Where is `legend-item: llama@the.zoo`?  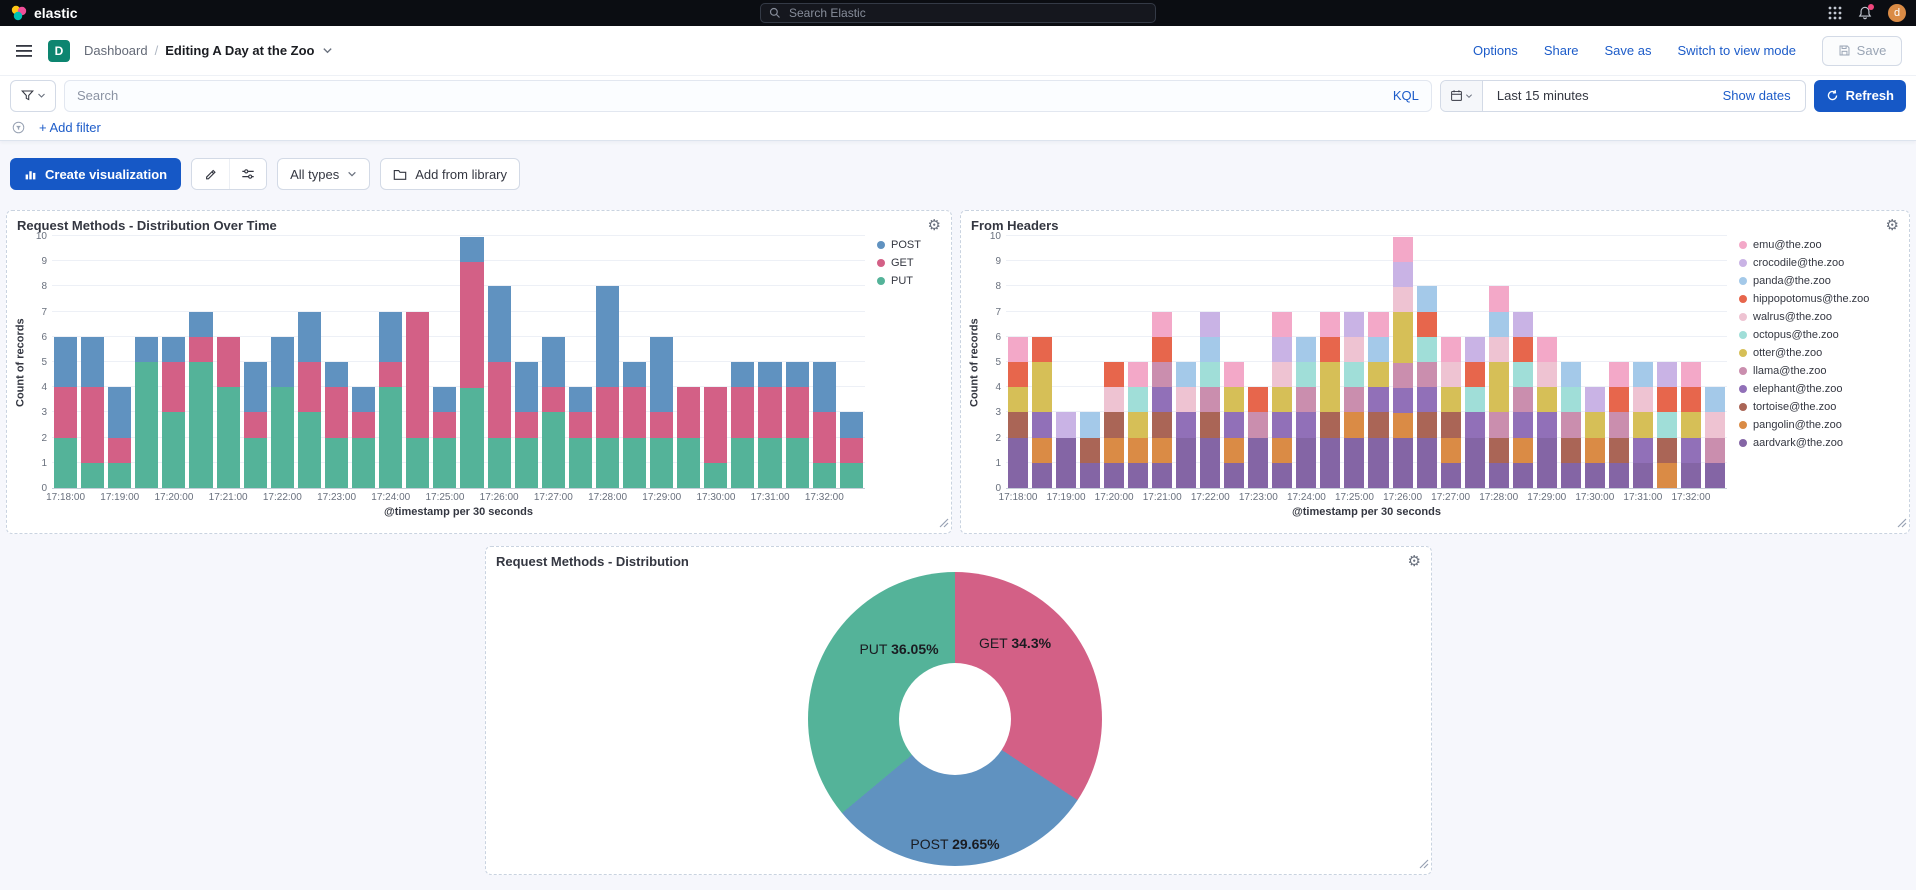 legend-item: llama@the.zoo is located at coordinates (1819, 371).